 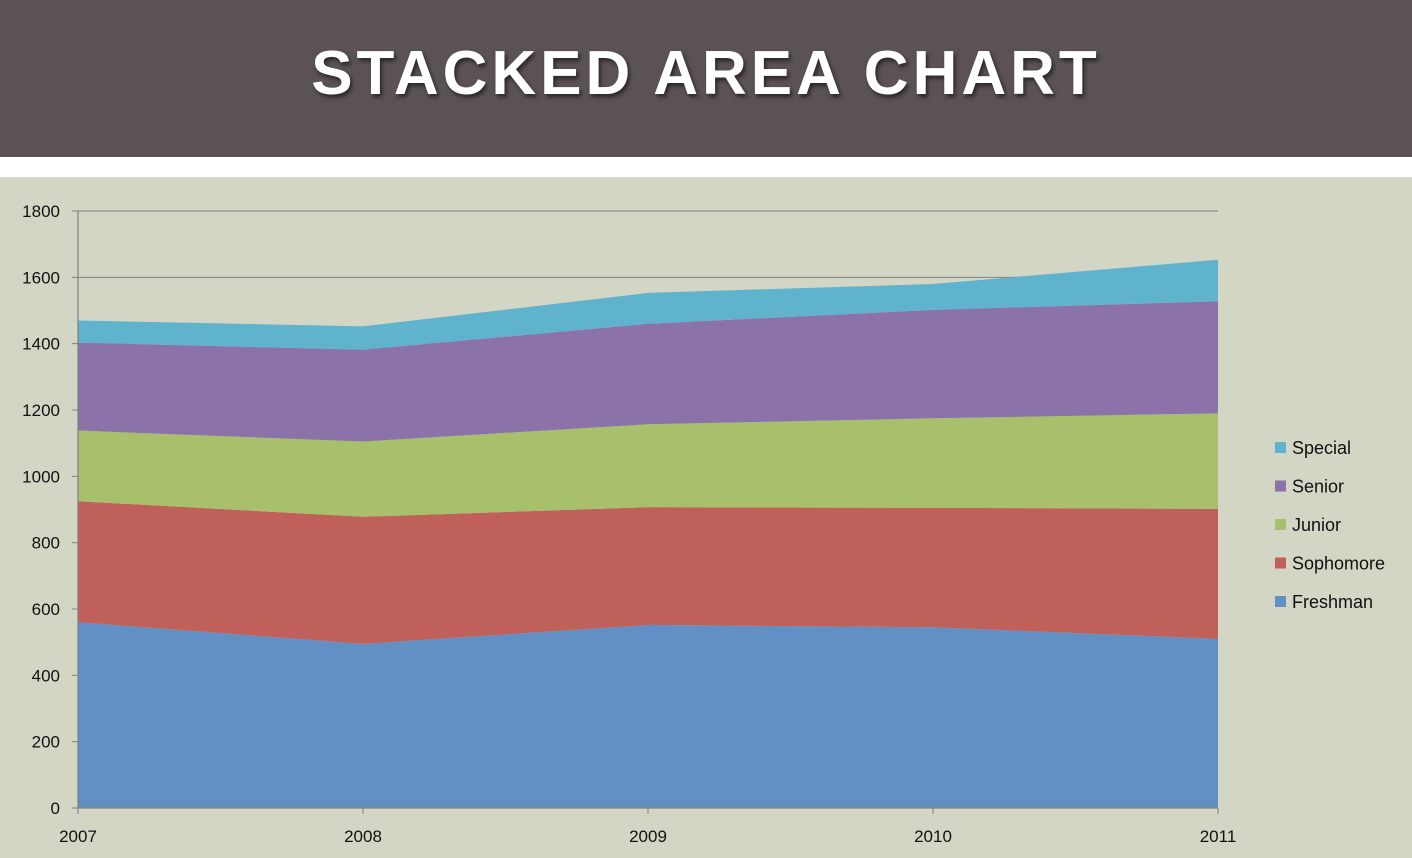 What do you see at coordinates (41, 211) in the screenshot?
I see `y-tick-label-1800: 1800` at bounding box center [41, 211].